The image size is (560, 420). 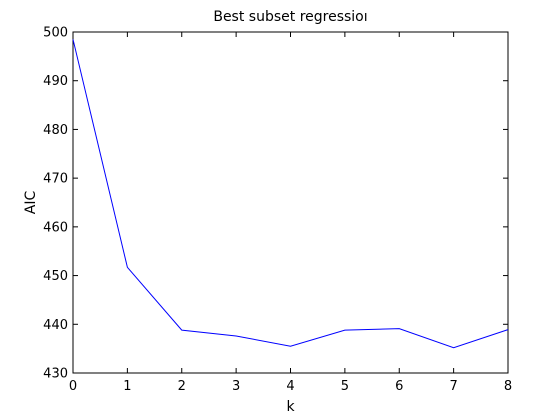 I want to click on x-tick-label: 0, so click(x=73, y=386).